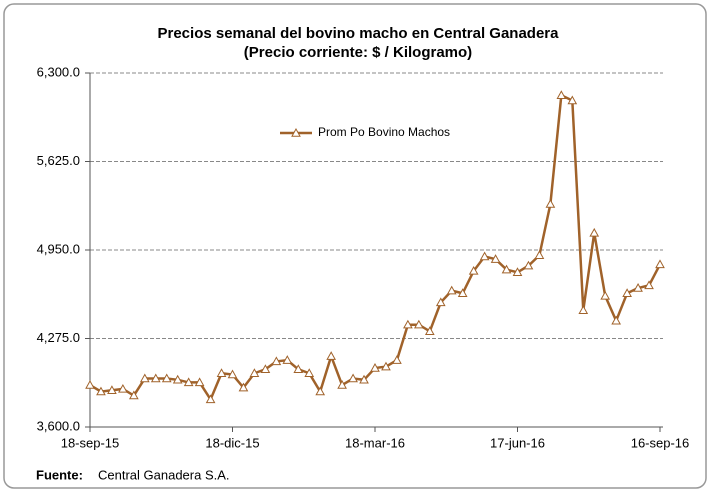 The width and height of the screenshot is (711, 501). What do you see at coordinates (58, 71) in the screenshot?
I see `y-tick-label: 6,300.0` at bounding box center [58, 71].